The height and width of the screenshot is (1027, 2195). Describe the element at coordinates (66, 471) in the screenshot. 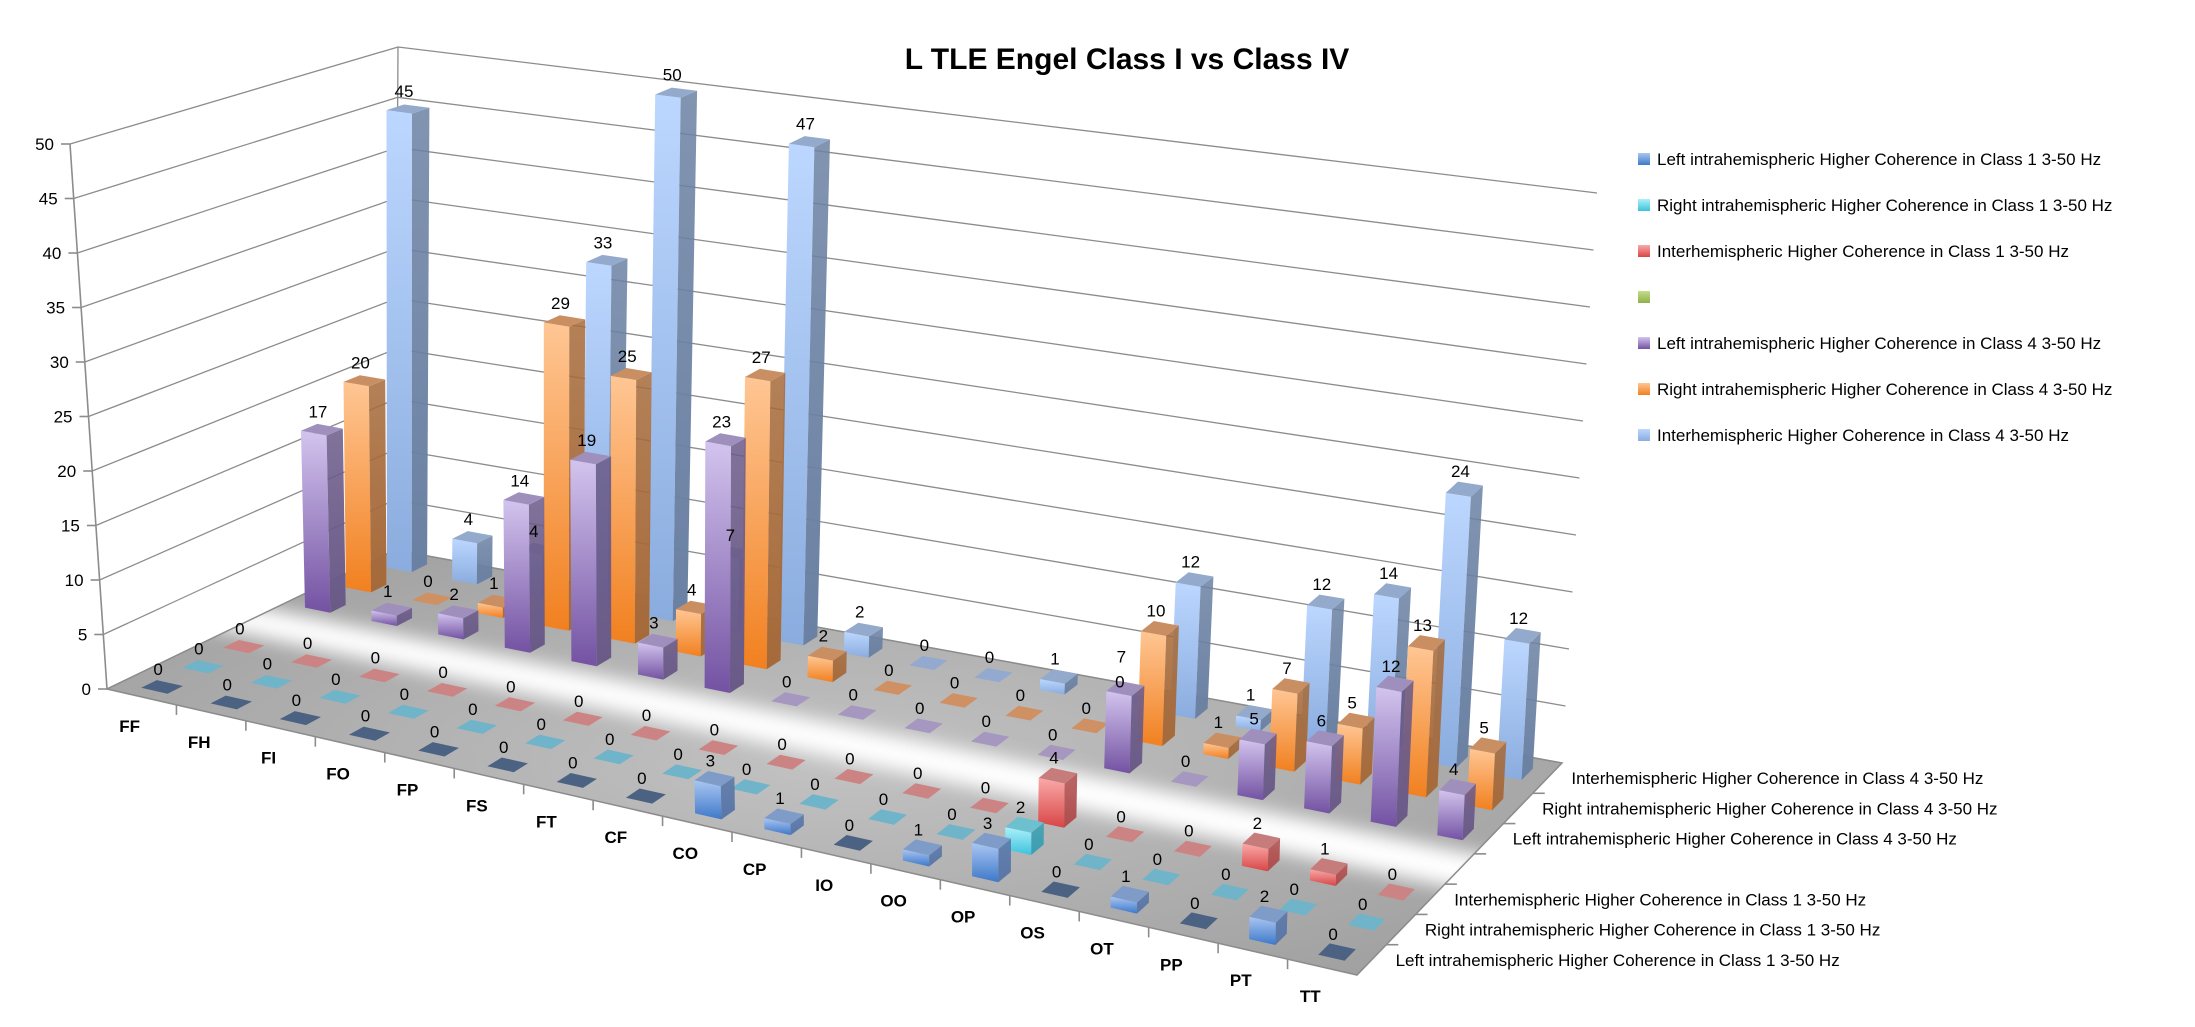

I see `y-tick-label: 20` at that location.